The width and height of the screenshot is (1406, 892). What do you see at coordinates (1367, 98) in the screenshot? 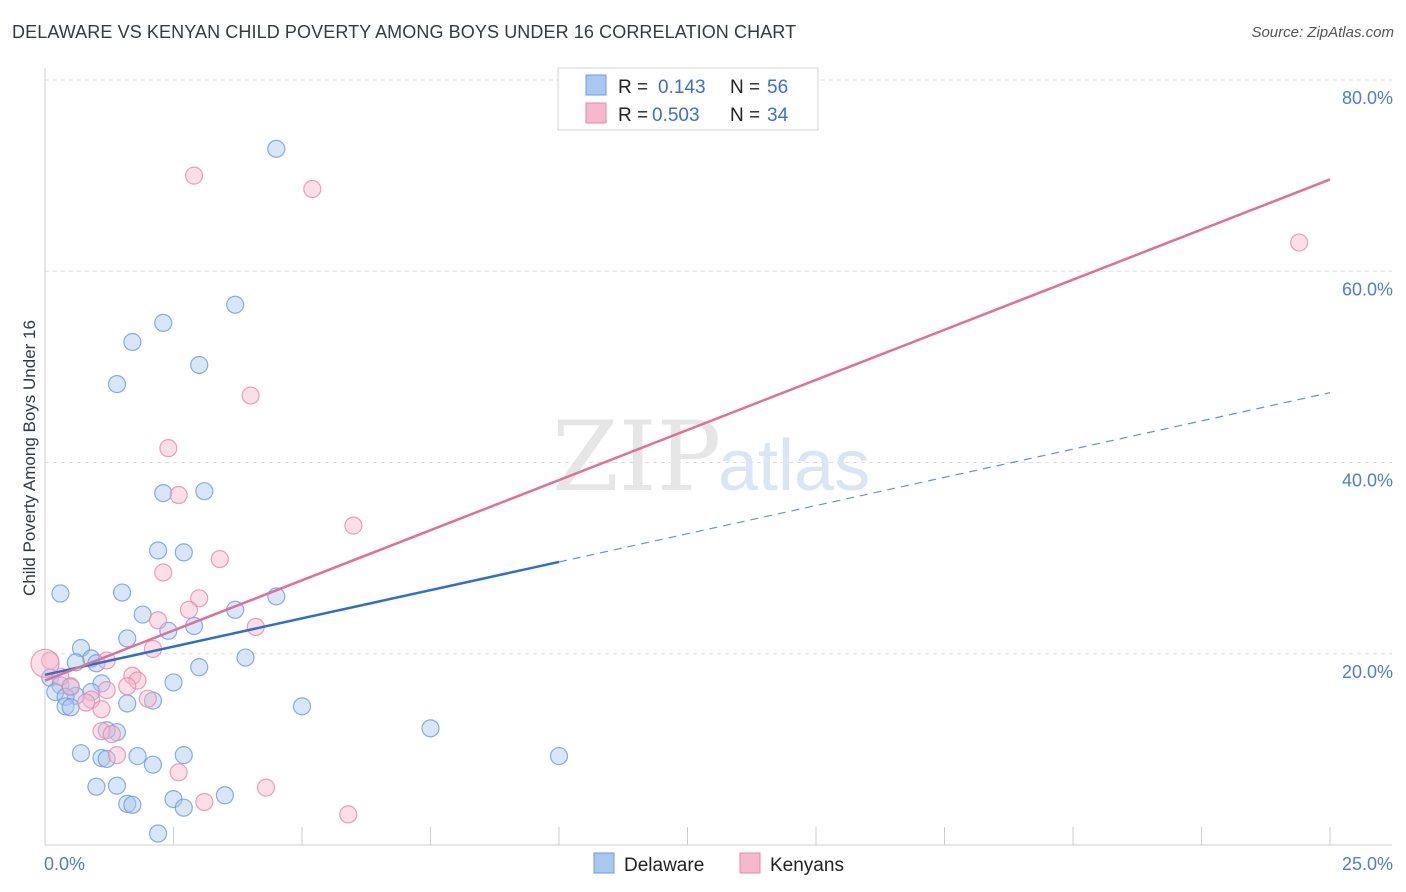
I see `y-tick-label-3: 80.0%` at bounding box center [1367, 98].